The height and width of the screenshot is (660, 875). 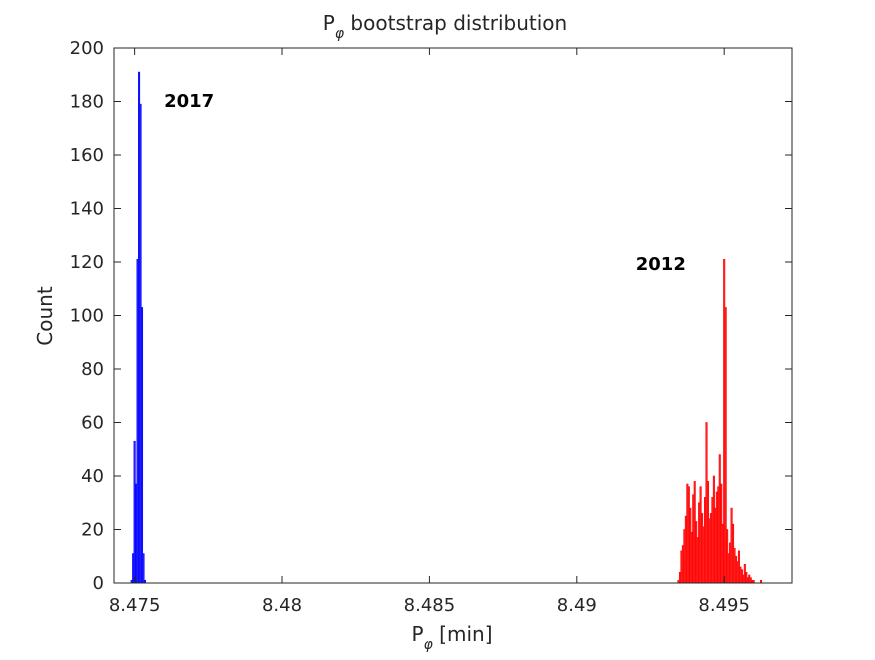 I want to click on y-tick-label: 80, so click(x=92, y=369).